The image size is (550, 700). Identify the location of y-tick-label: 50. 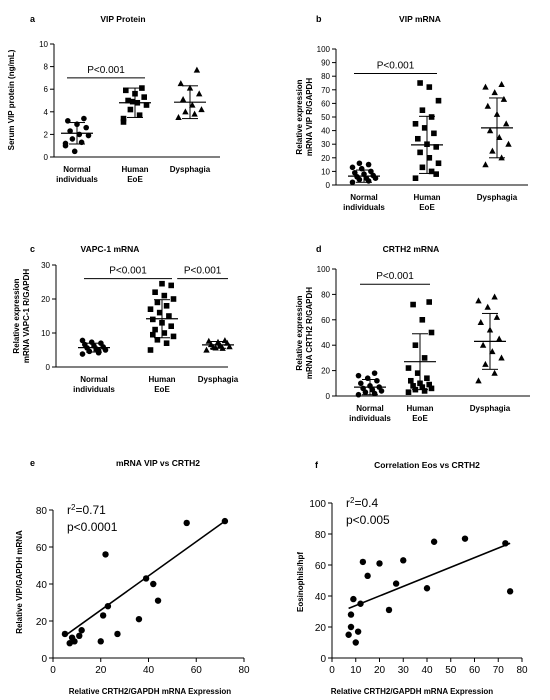
(325, 117).